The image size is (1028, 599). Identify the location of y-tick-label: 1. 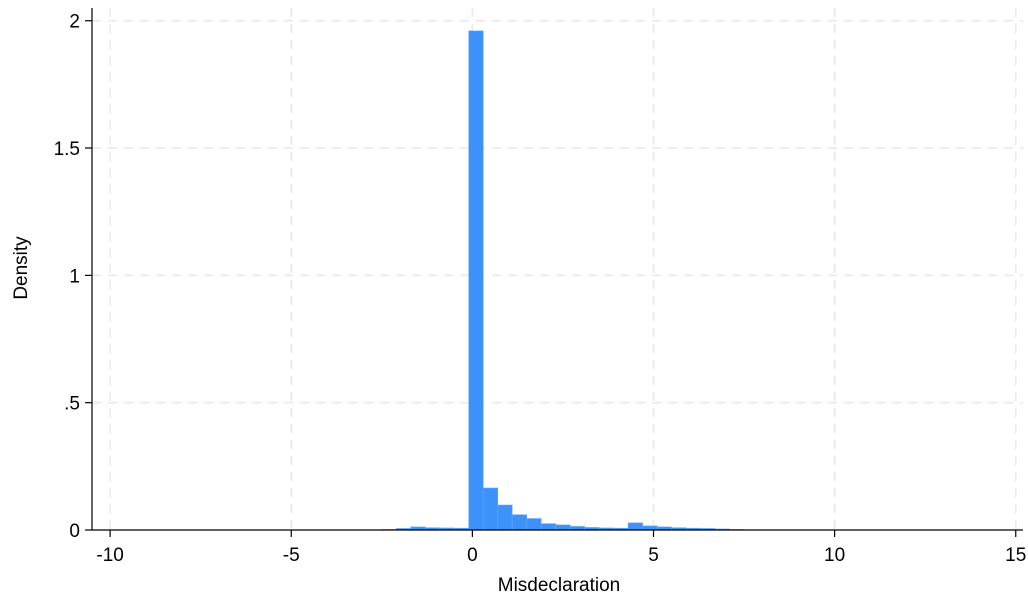
(74, 276).